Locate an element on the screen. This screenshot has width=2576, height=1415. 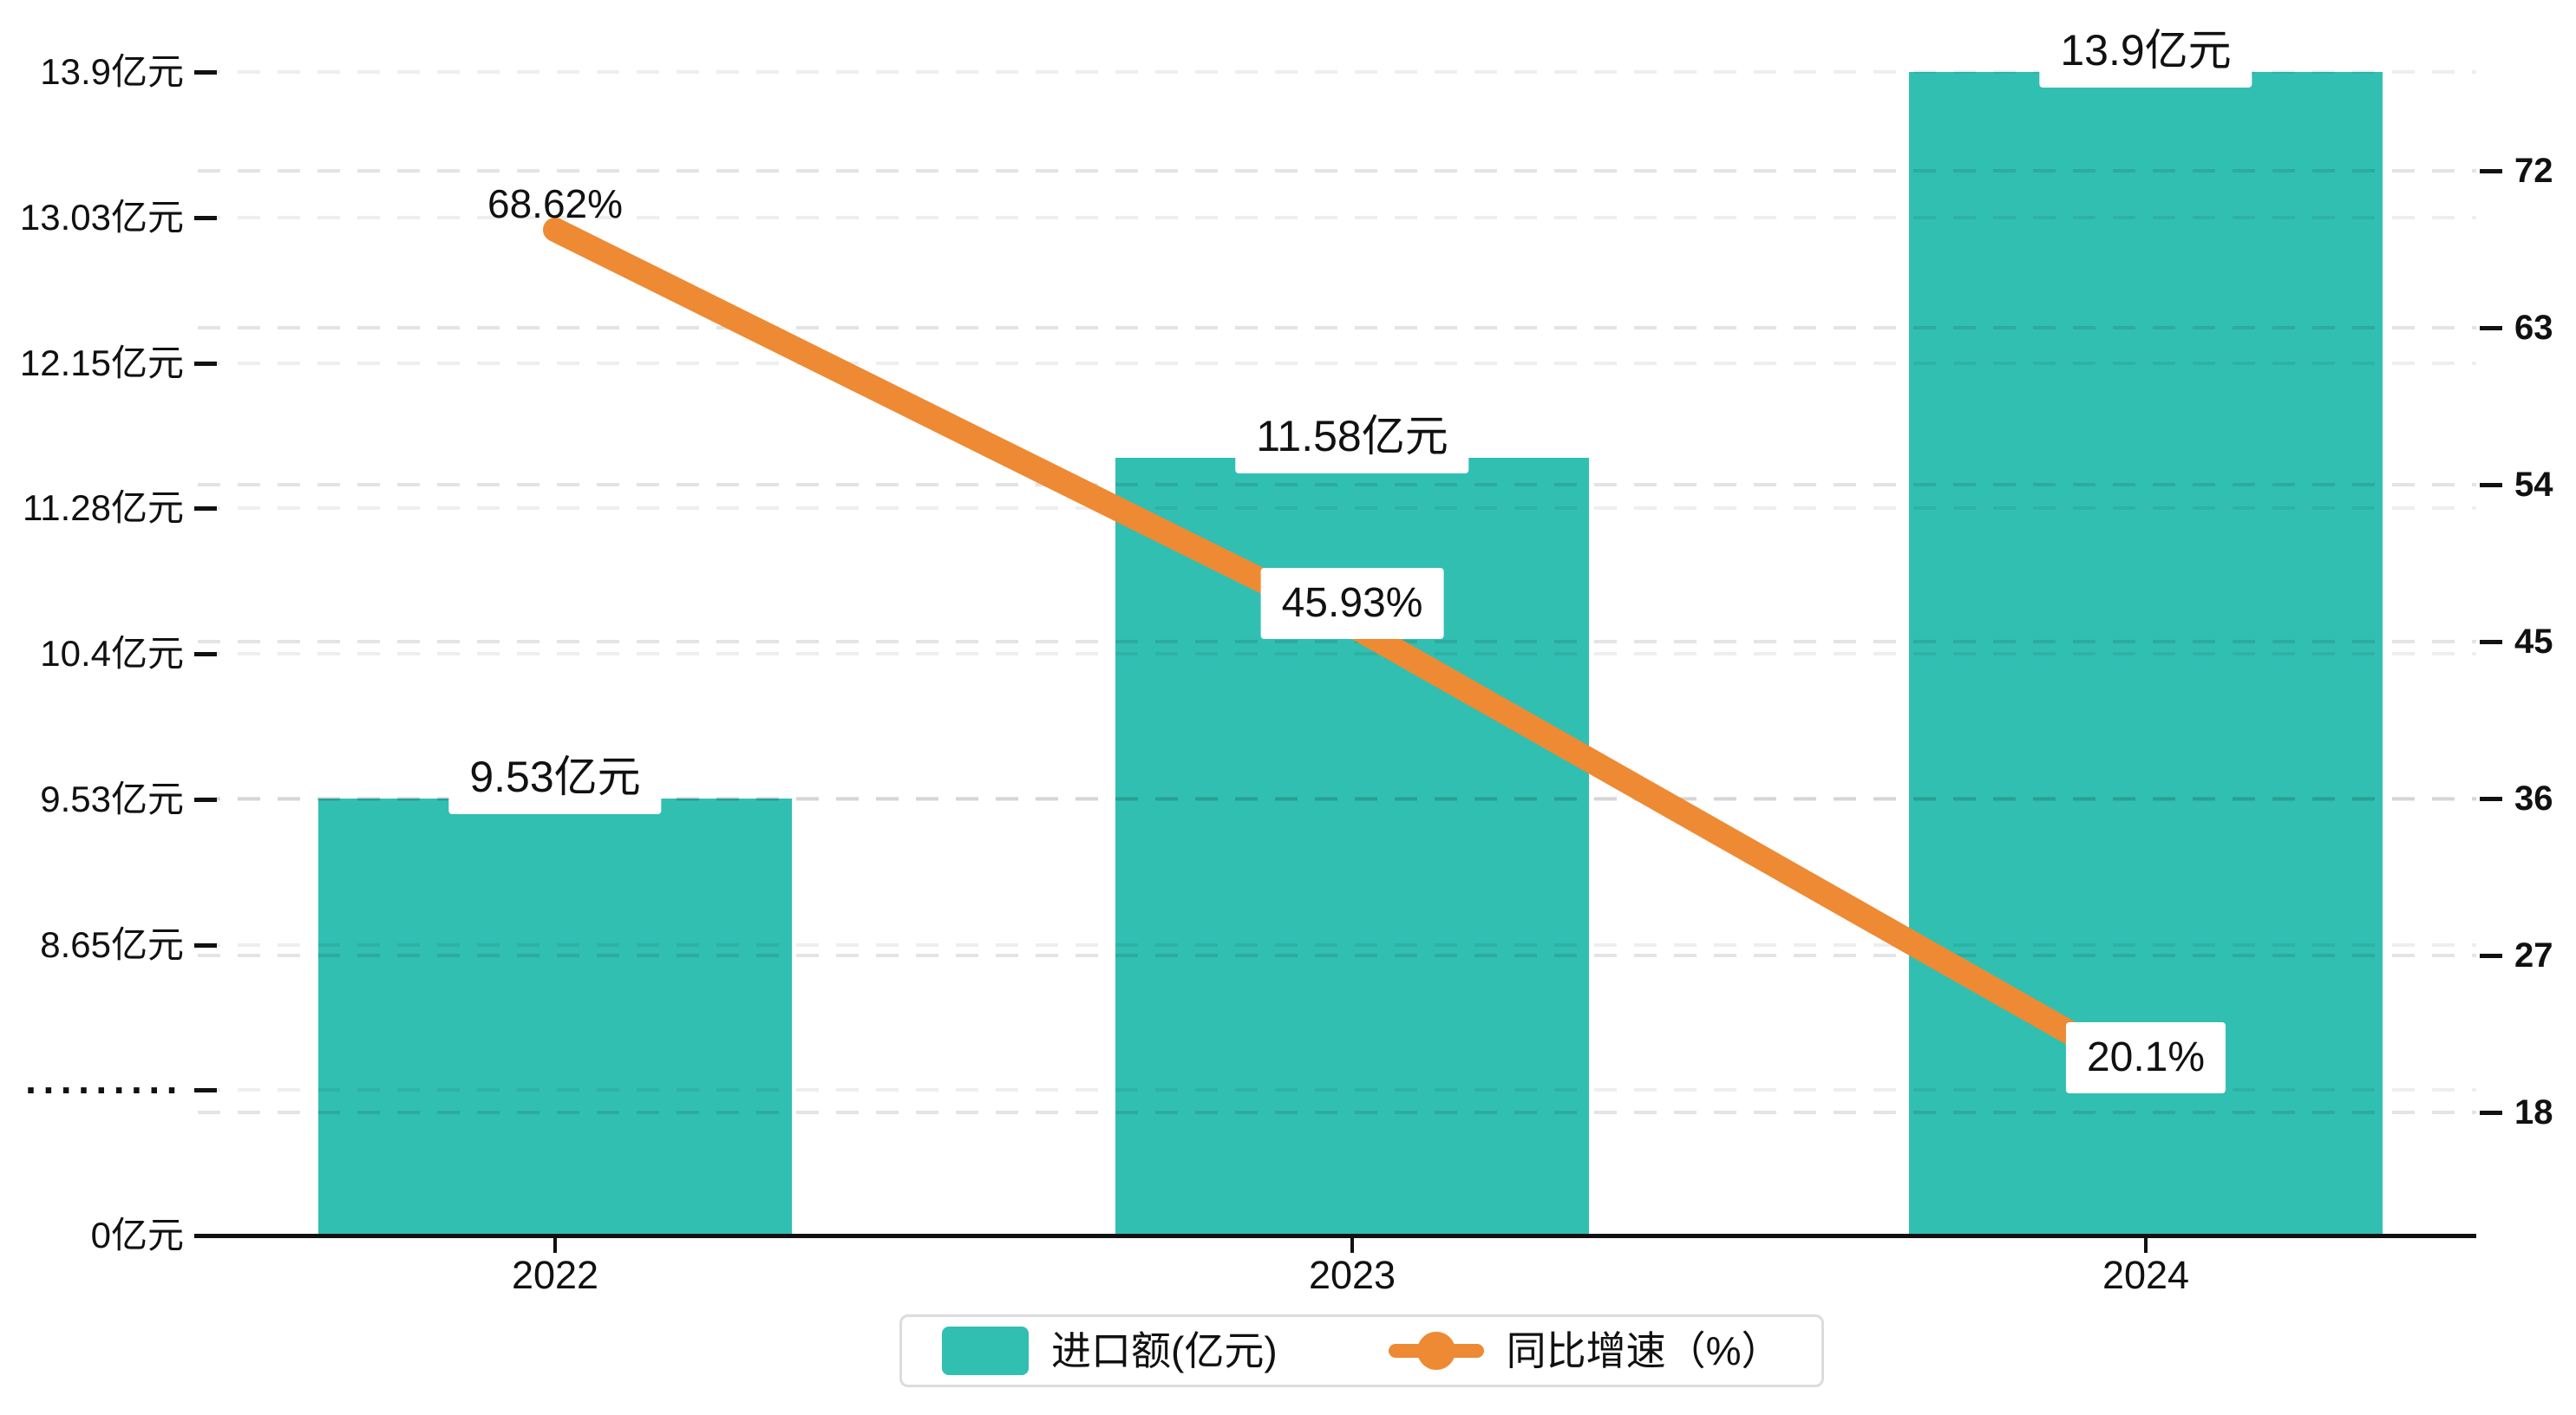
y-axis-left-label: 13.03亿元 is located at coordinates (101, 217).